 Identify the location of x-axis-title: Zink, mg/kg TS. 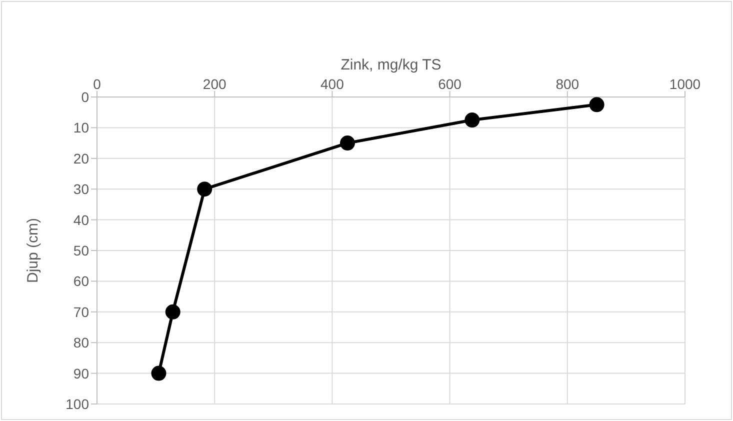
(391, 65).